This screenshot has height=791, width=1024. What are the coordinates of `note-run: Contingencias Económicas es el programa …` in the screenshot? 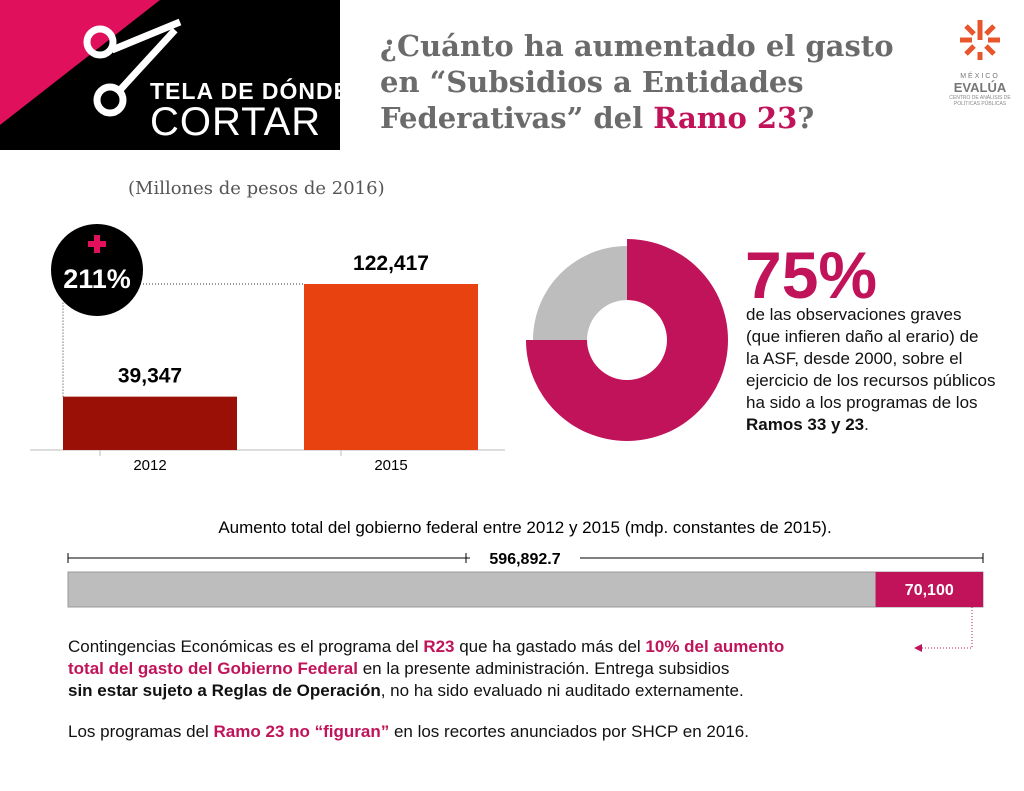 It's located at (246, 646).